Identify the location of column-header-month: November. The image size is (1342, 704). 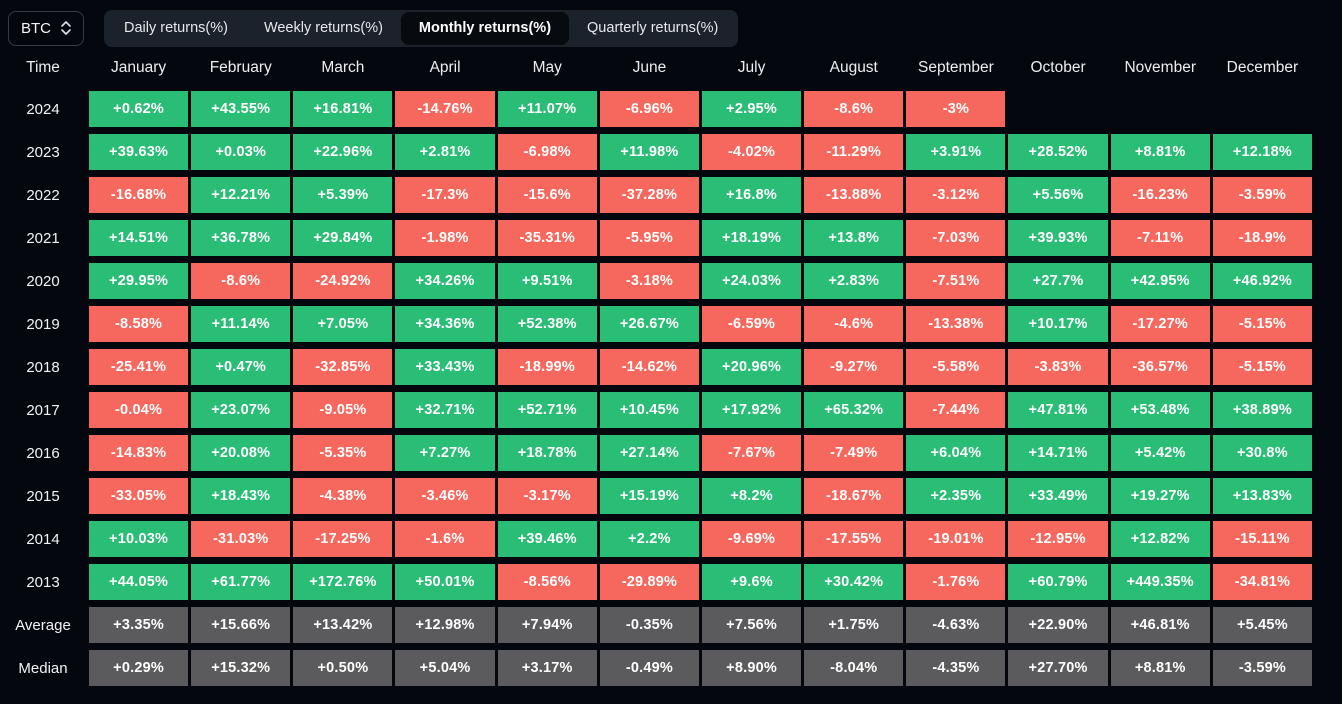
(1160, 67).